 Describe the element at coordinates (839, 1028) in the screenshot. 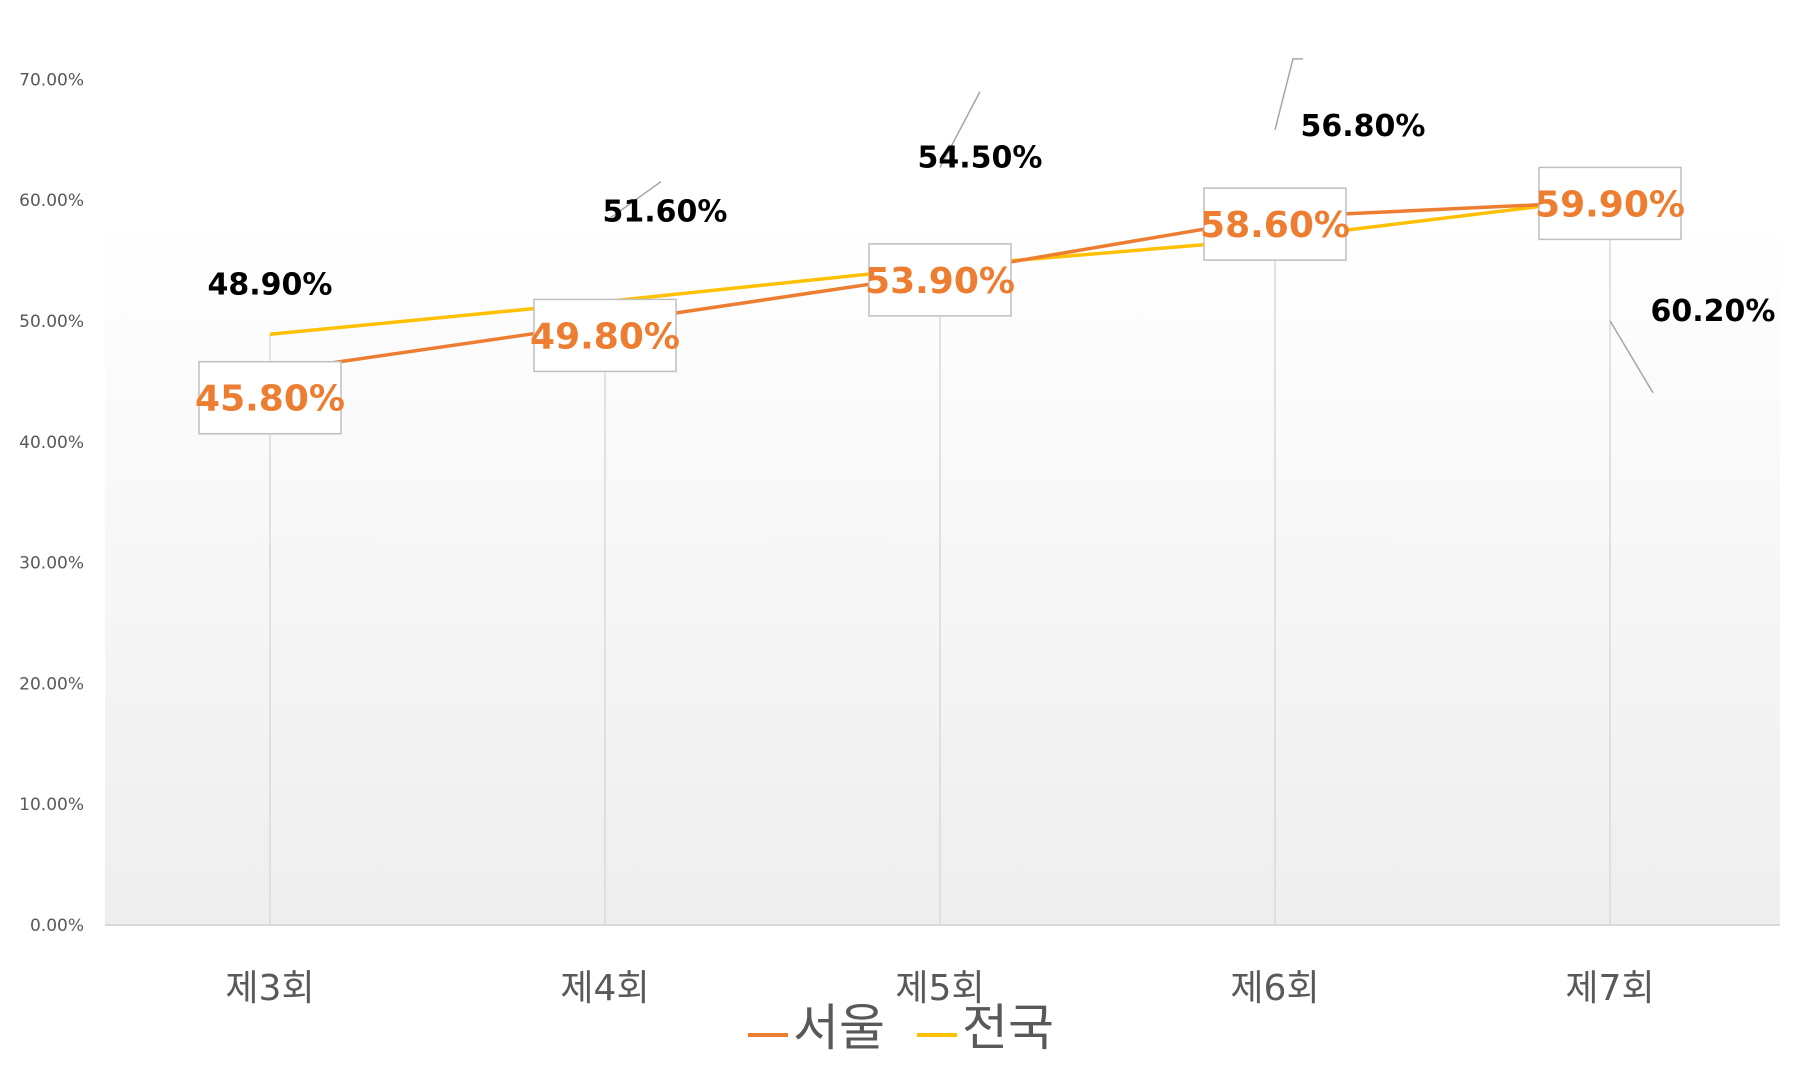

I see `legend-label-seoul: 서울` at that location.